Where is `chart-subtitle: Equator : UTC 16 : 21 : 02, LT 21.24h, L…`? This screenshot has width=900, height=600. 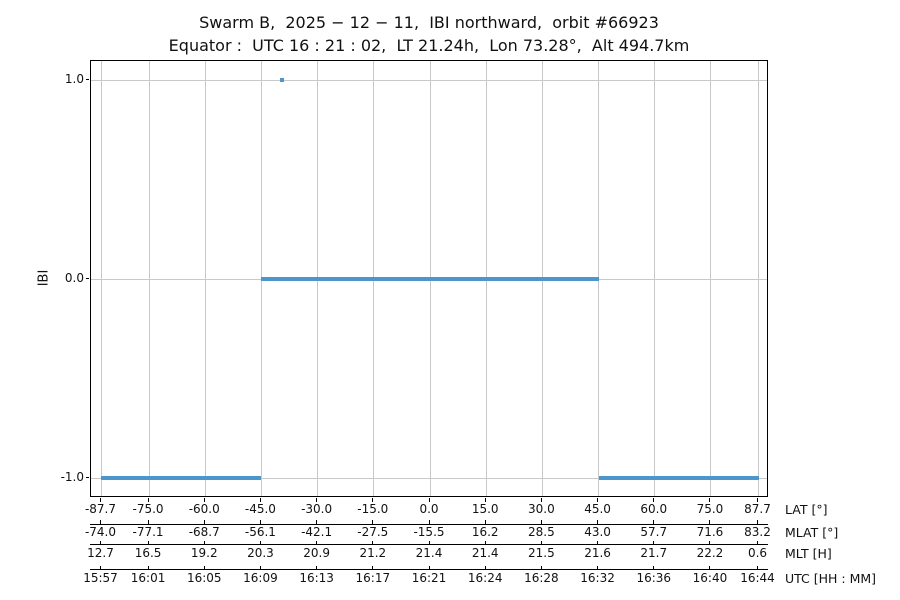 chart-subtitle: Equator : UTC 16 : 21 : 02, LT 21.24h, L… is located at coordinates (429, 45).